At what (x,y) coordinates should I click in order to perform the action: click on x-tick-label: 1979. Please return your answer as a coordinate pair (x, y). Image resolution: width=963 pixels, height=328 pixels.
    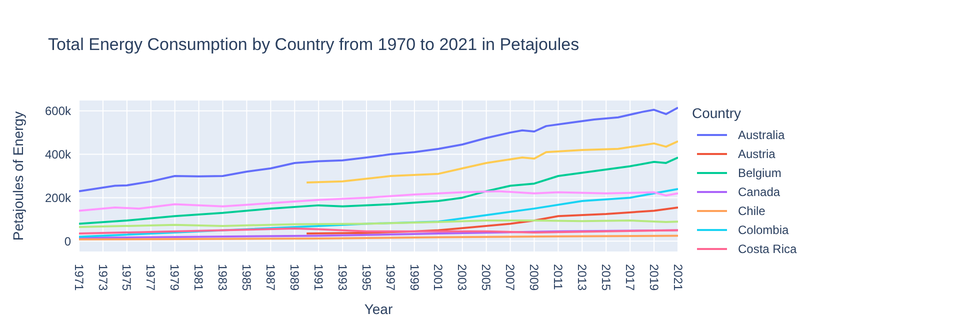
    Looking at the image, I should click on (175, 278).